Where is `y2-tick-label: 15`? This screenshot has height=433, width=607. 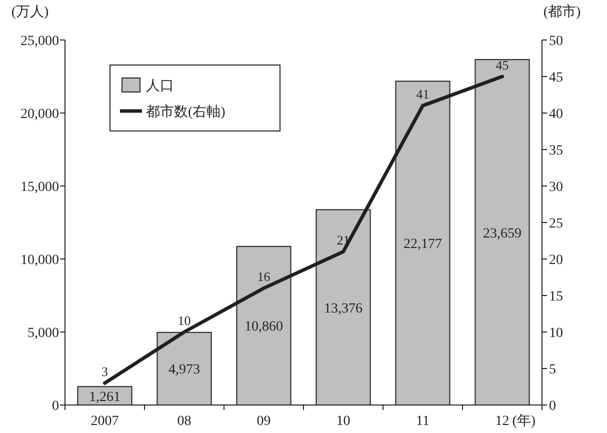
y2-tick-label: 15 is located at coordinates (556, 297).